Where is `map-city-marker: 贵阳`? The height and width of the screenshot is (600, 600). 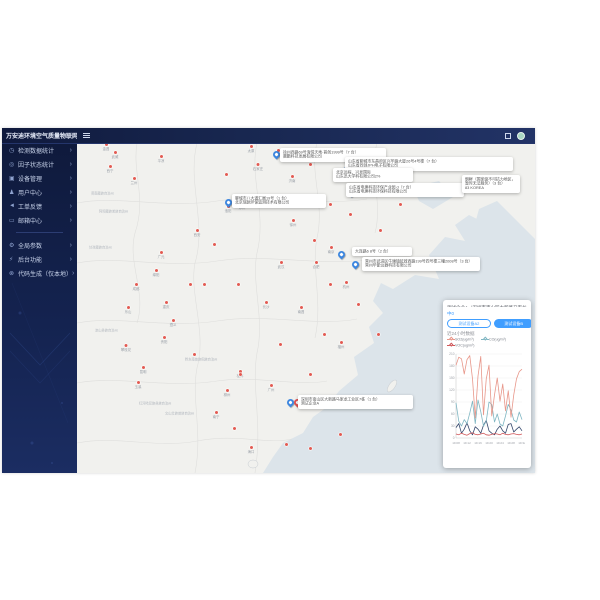 map-city-marker: 贵阳 is located at coordinates (164, 344).